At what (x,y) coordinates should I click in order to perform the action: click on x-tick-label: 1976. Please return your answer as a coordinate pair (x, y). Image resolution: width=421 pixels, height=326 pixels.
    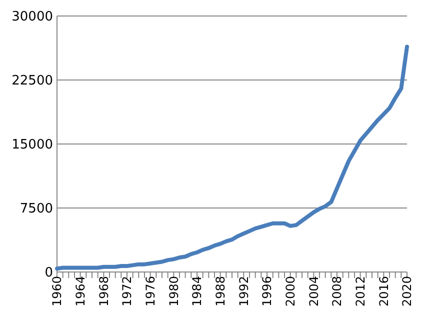
    Looking at the image, I should click on (151, 291).